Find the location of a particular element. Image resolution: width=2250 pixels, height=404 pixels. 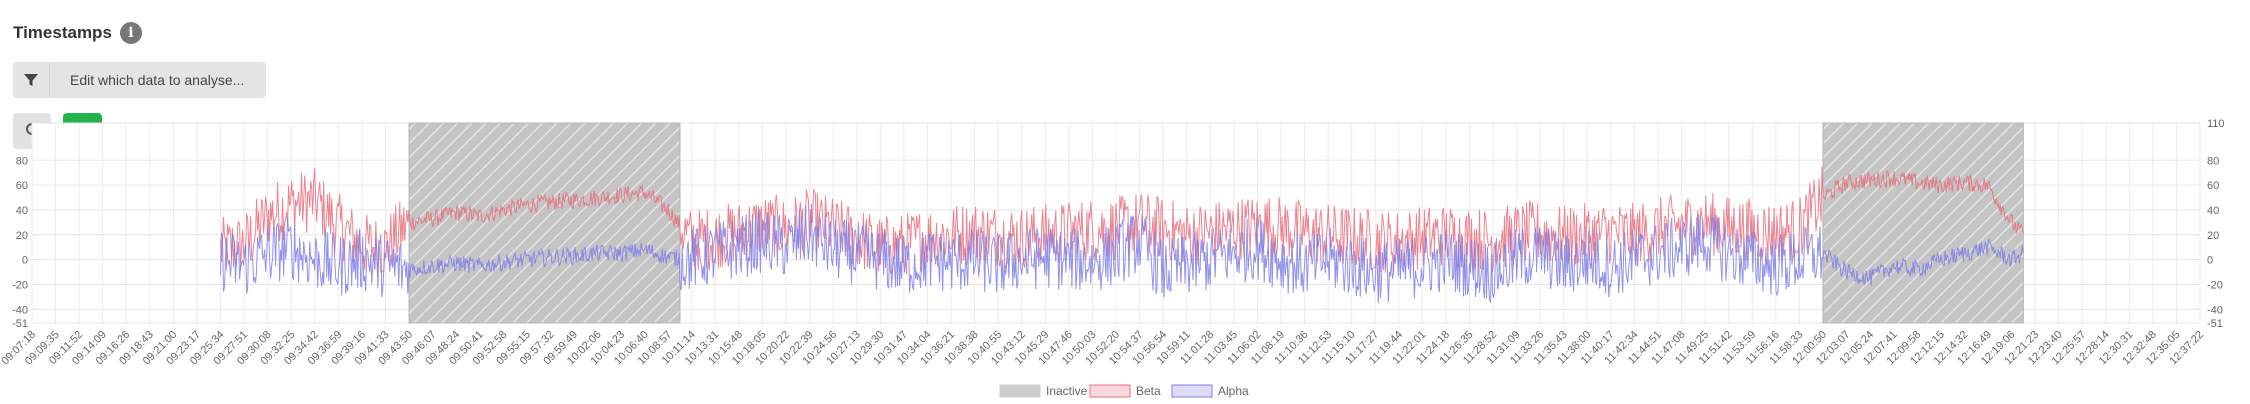

legend-label-alpha: Alpha is located at coordinates (1233, 391).